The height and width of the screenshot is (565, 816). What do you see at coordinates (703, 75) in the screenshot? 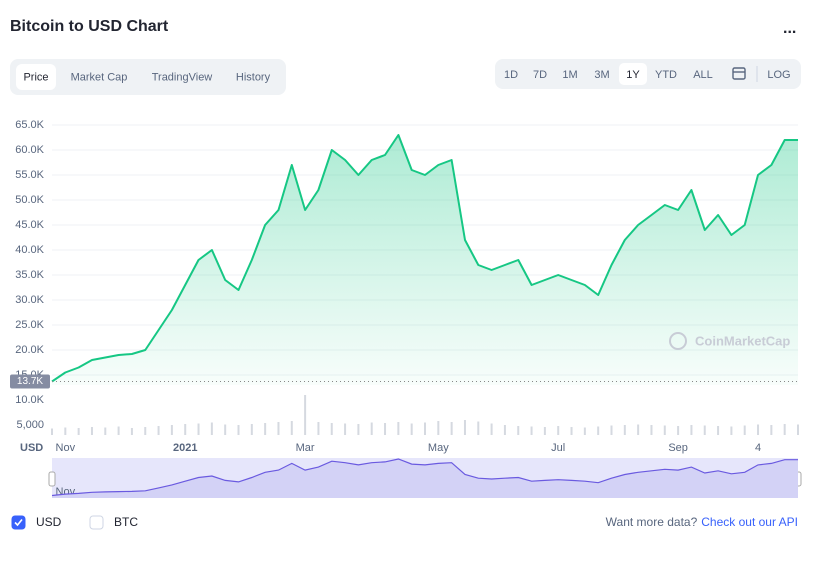
I see `range: ALL` at bounding box center [703, 75].